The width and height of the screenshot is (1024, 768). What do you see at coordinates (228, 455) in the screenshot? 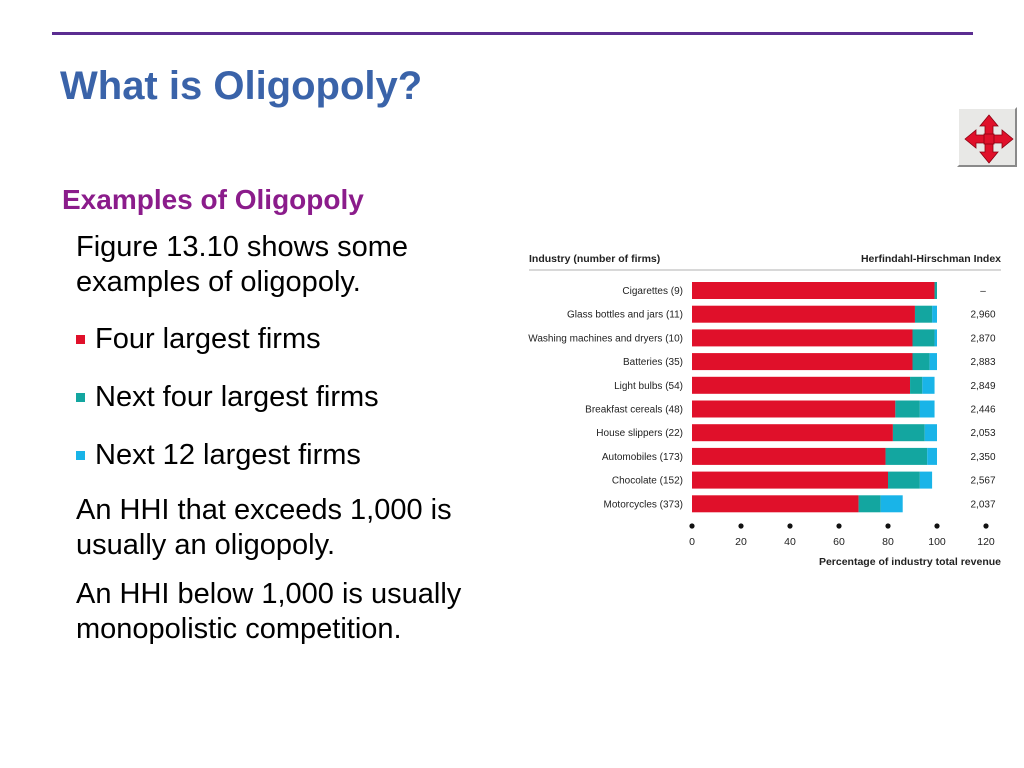
I see `bullet-label: Next 12 largest firms` at bounding box center [228, 455].